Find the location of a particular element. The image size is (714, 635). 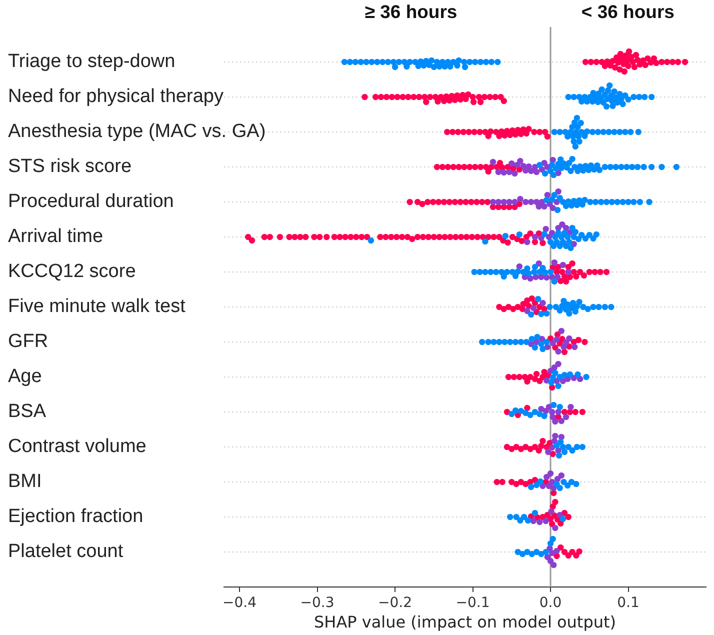

y-tick-label: Arrival time is located at coordinates (56, 237).